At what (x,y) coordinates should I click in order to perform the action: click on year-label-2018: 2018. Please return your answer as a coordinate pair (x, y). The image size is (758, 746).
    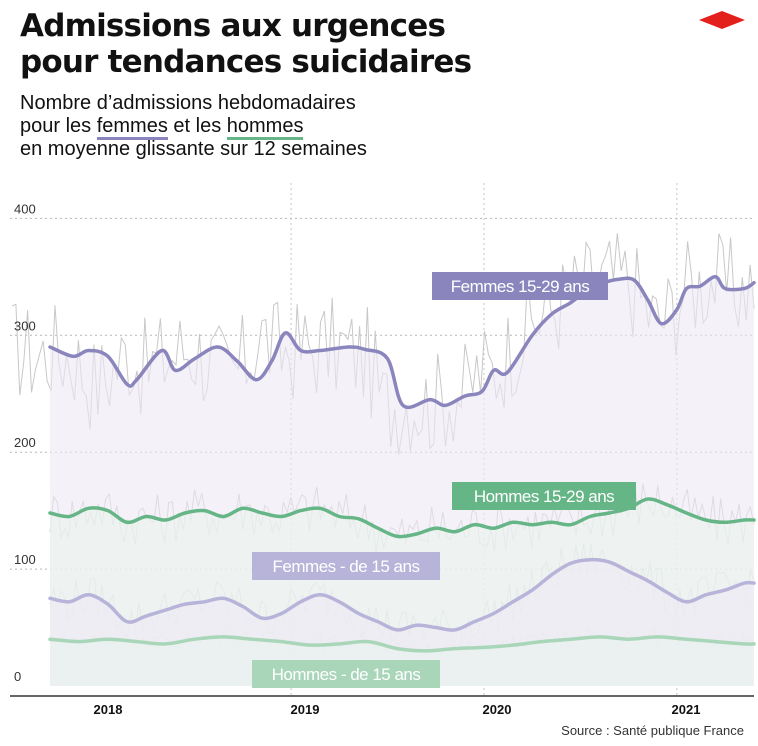
    Looking at the image, I should click on (108, 709).